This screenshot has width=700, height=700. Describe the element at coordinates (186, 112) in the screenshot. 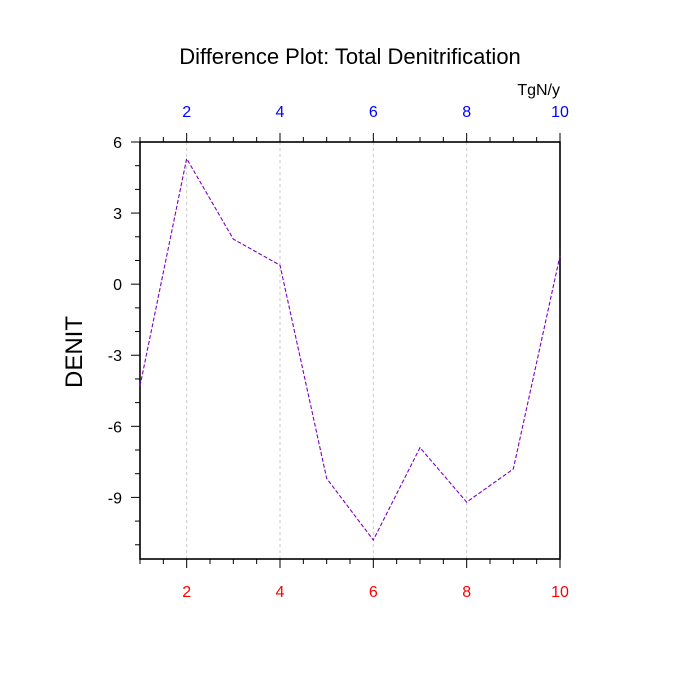

I see `x-tick-label-top-2: 2` at that location.